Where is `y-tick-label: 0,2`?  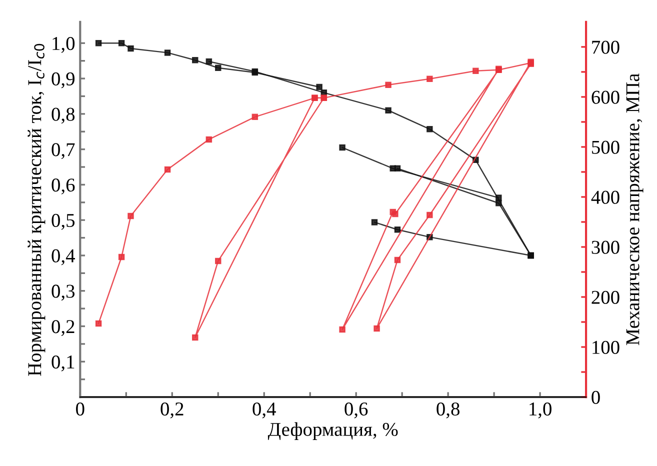 y-tick-label: 0,2 is located at coordinates (63, 328).